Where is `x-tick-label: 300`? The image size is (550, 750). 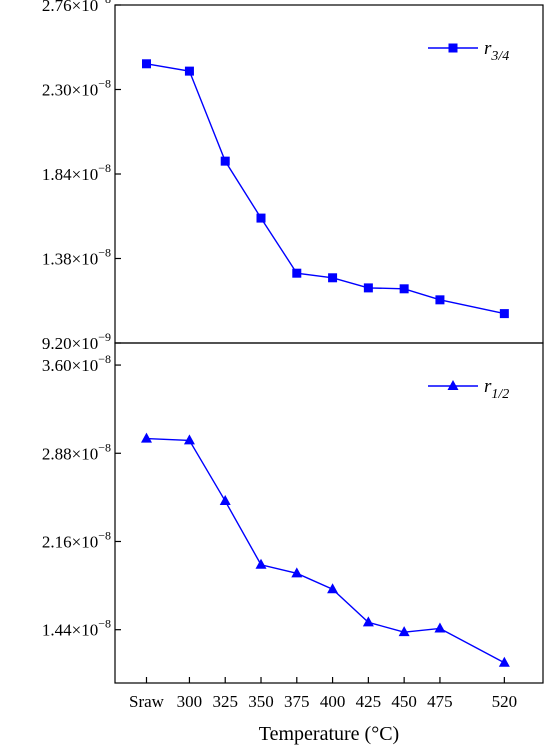 x-tick-label: 300 is located at coordinates (190, 701).